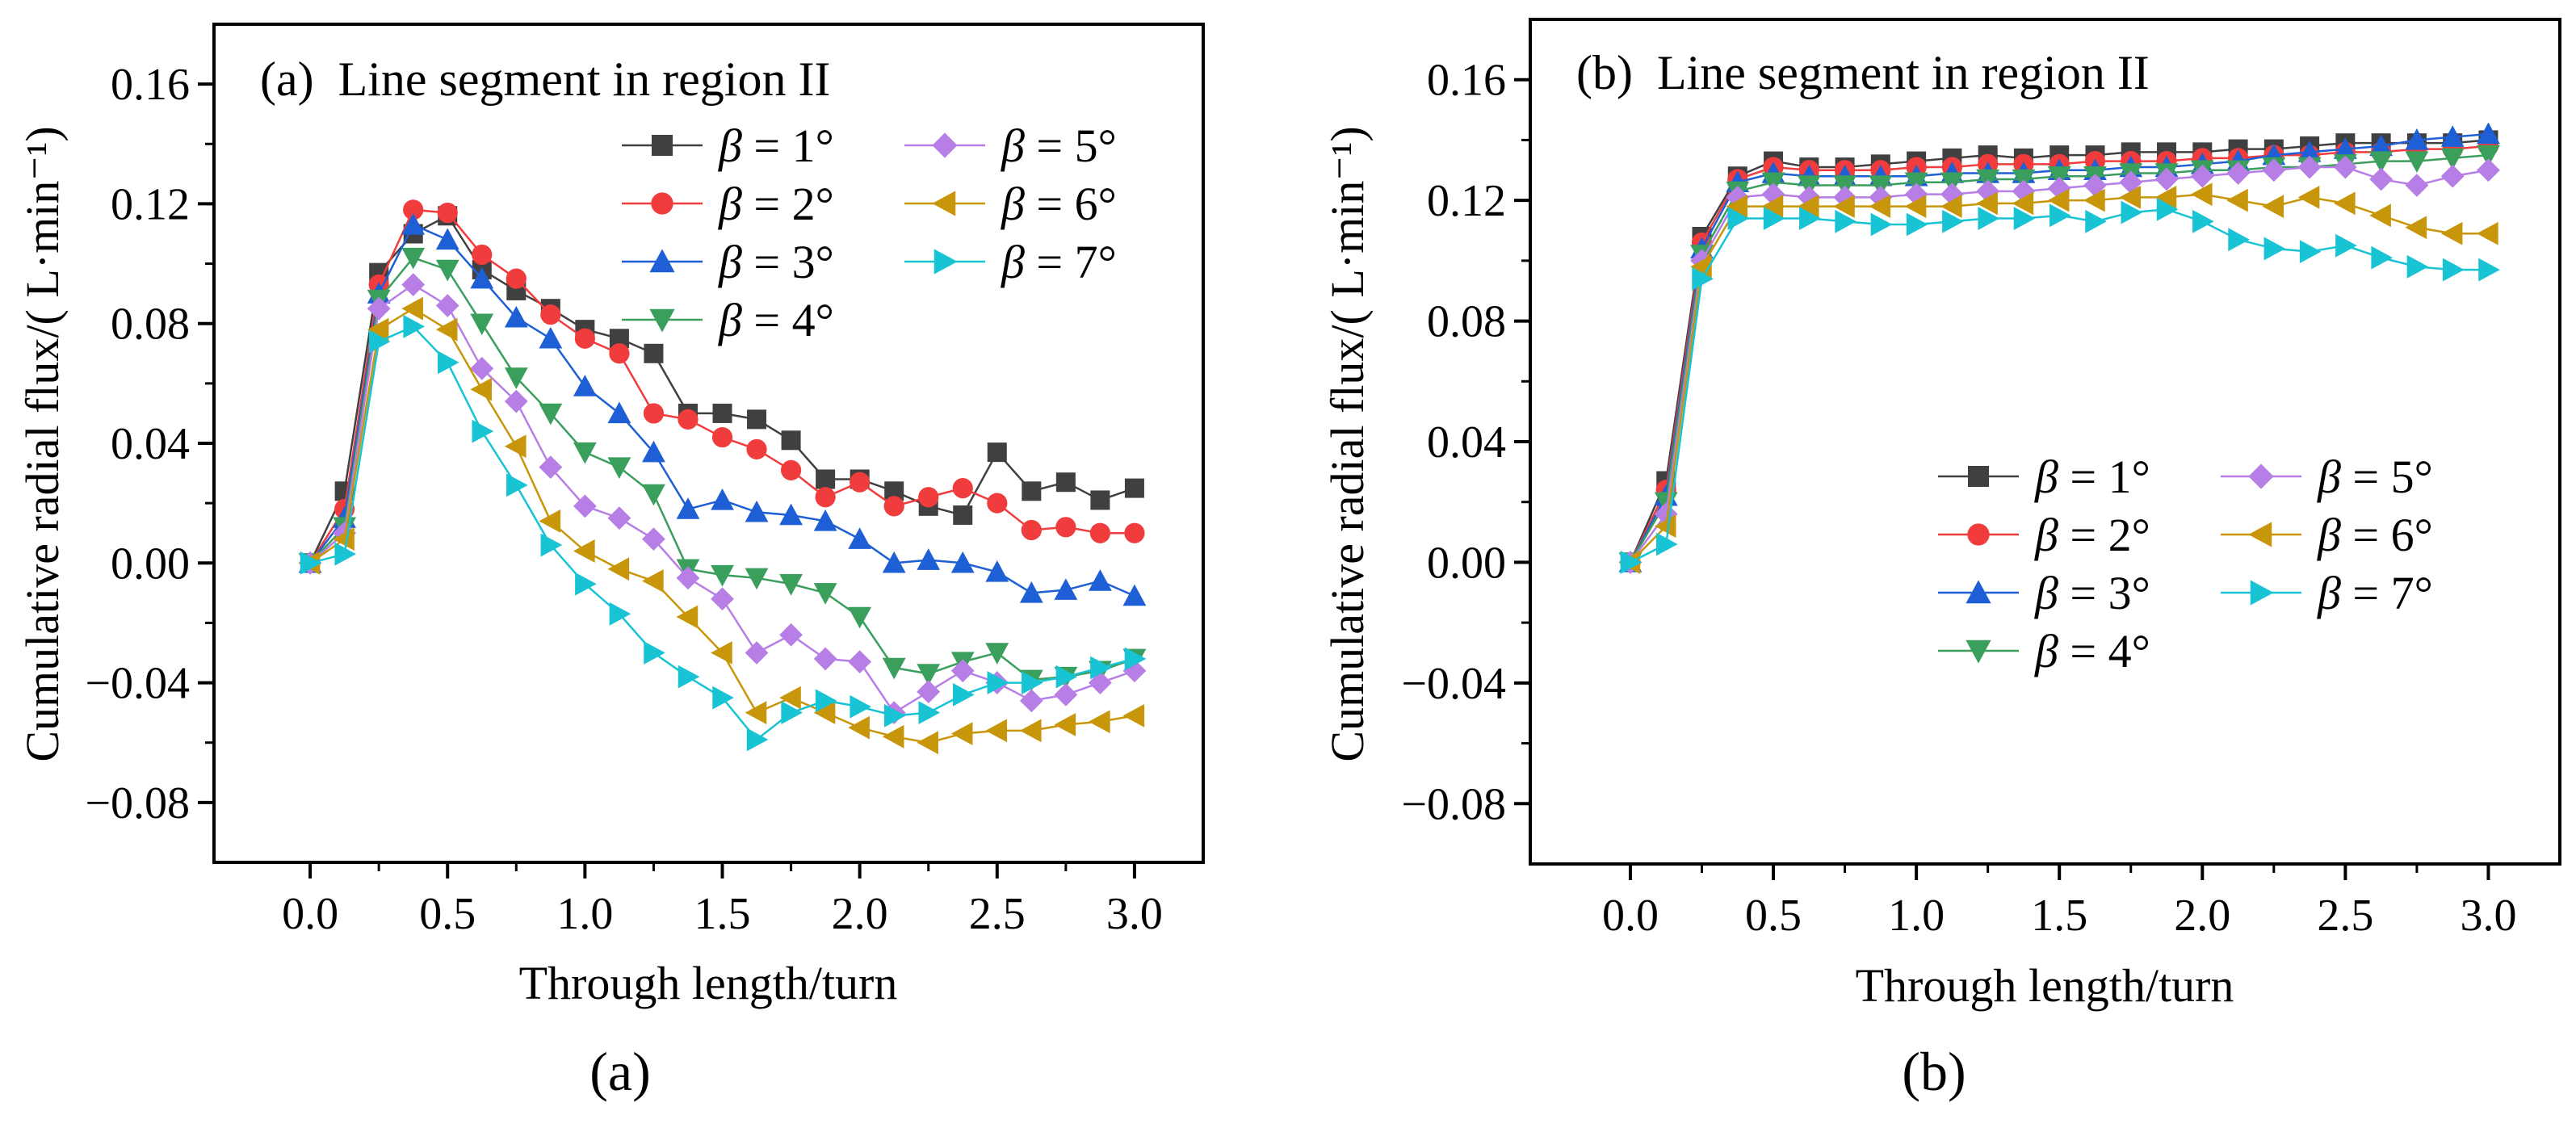 The image size is (2576, 1128). Describe the element at coordinates (662, 203) in the screenshot. I see `legend-marker-beta2` at that location.